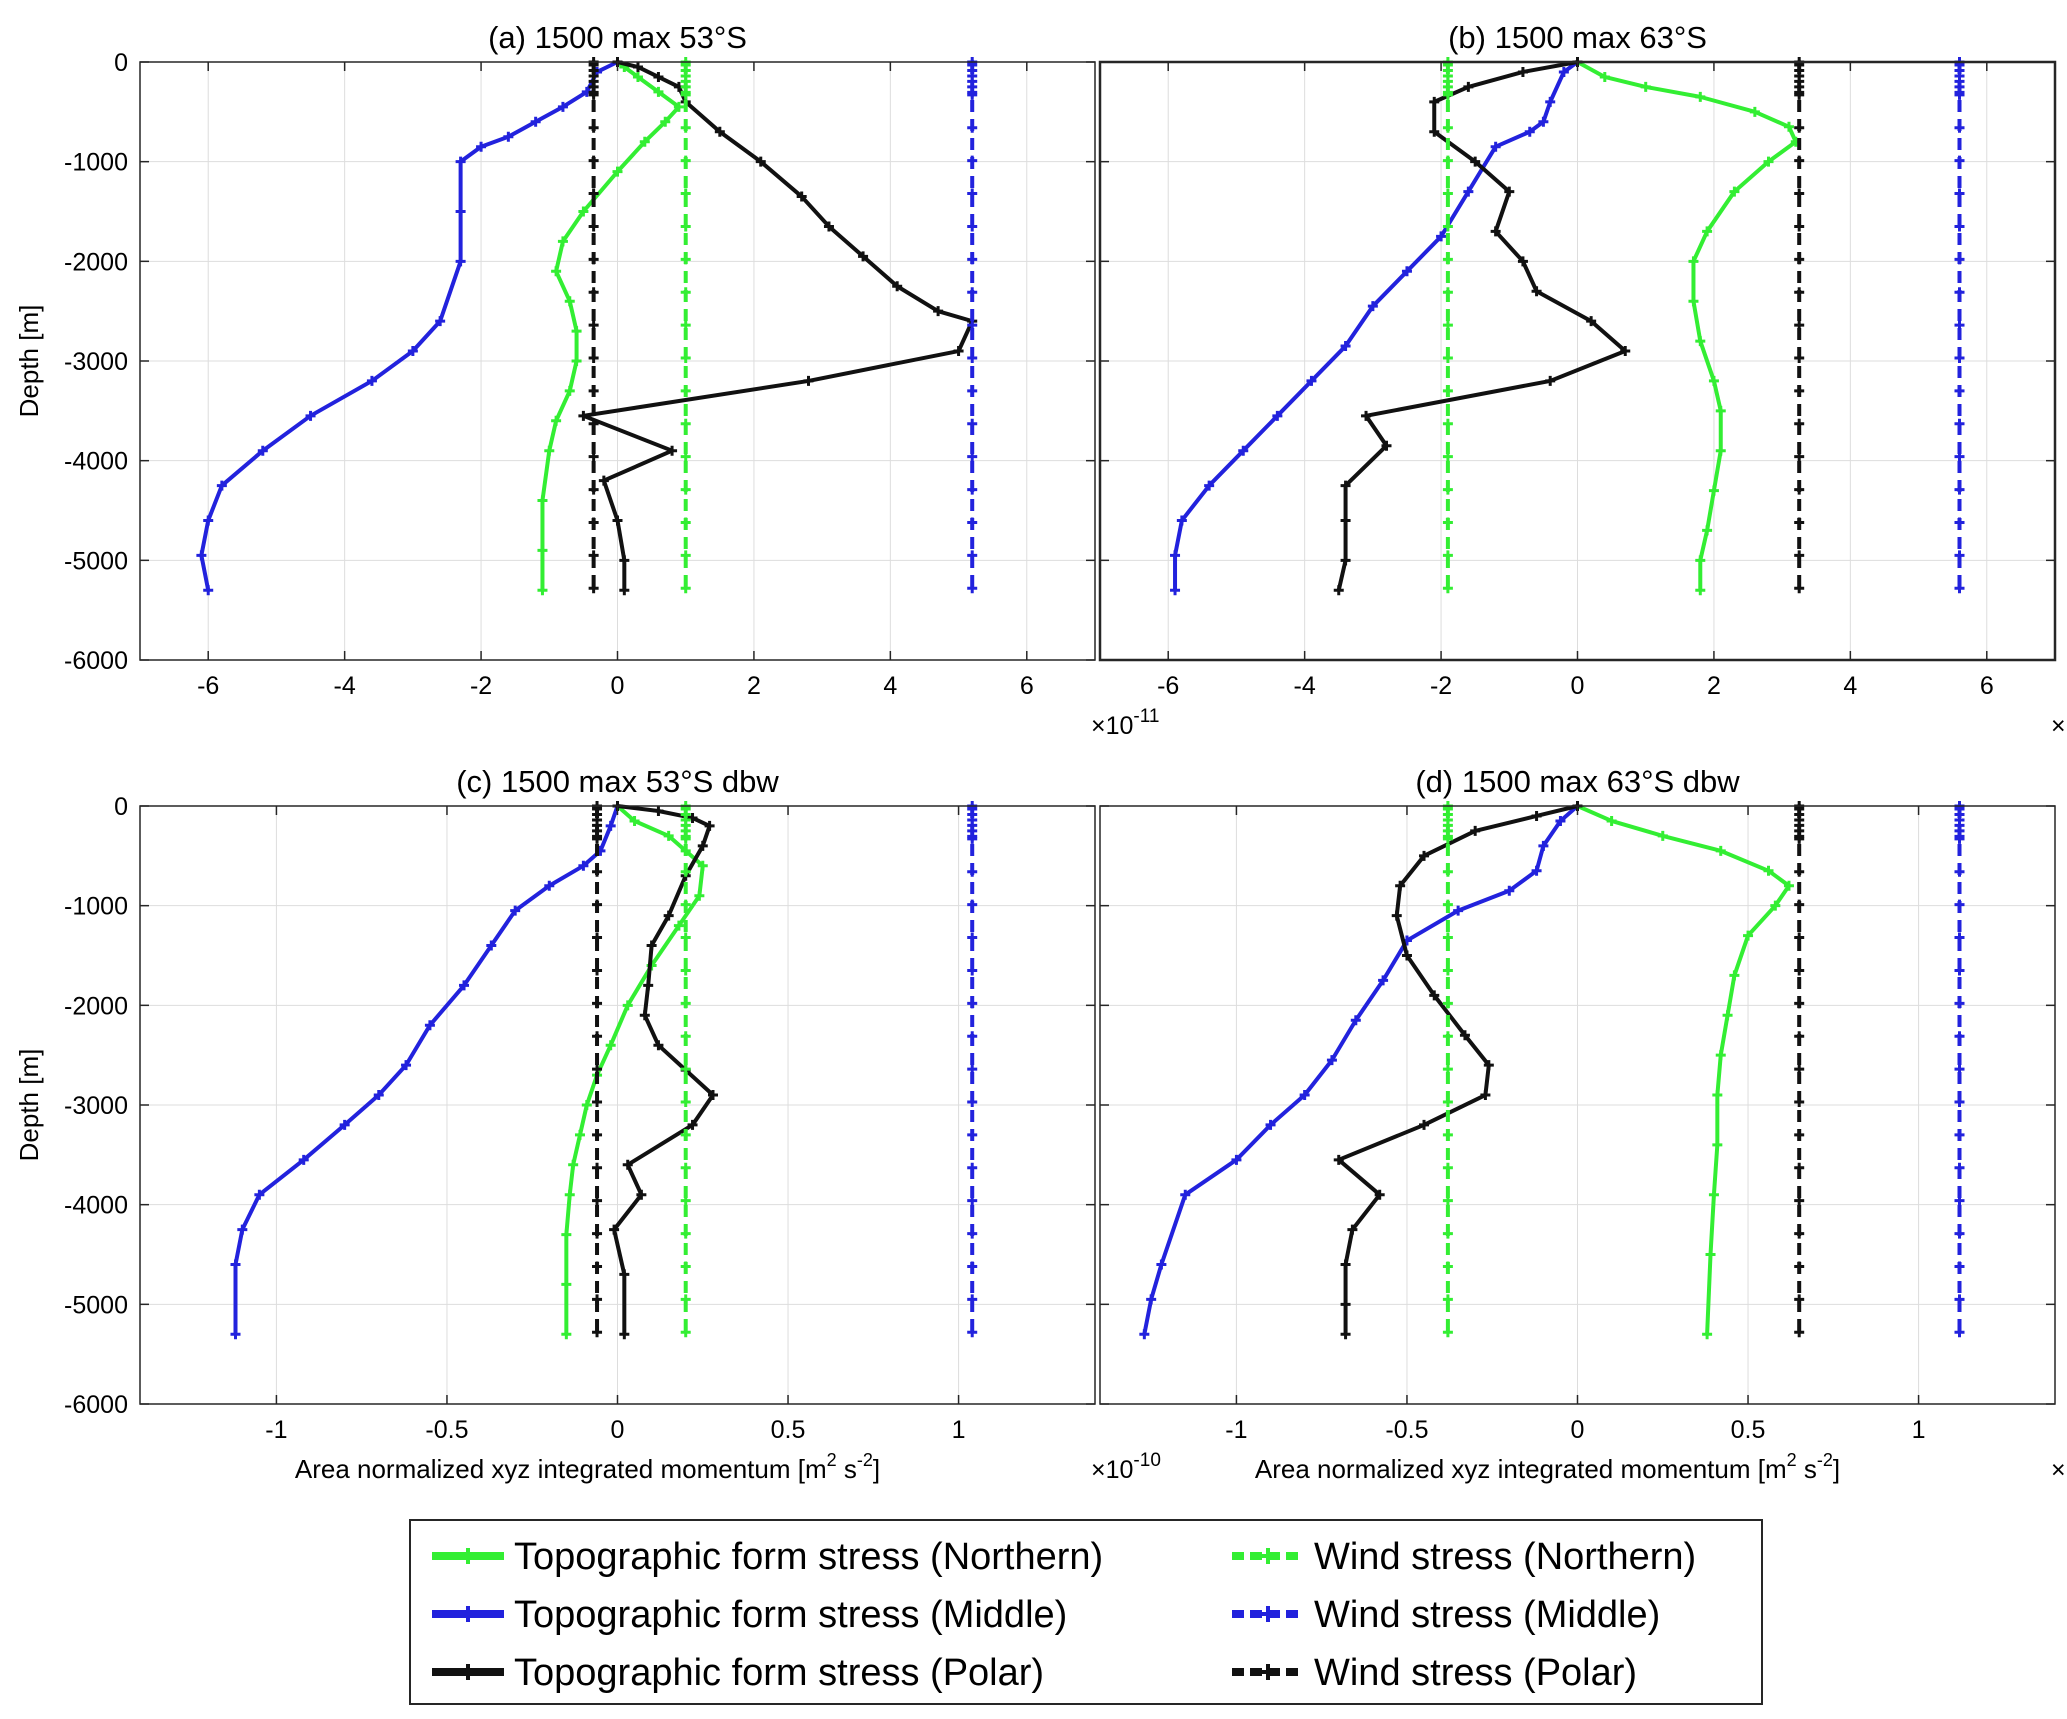  I want to click on chart-title: (d) 1500 max 63°S dbw, so click(1577, 781).